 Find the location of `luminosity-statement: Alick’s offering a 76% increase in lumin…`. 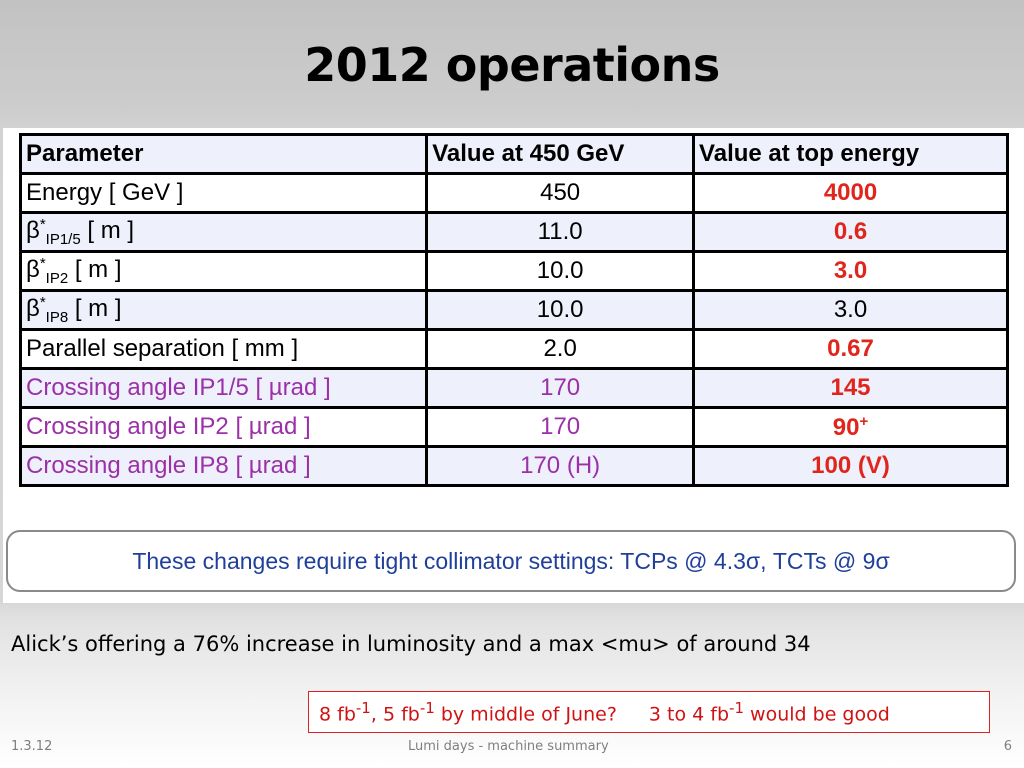

luminosity-statement: Alick’s offering a 76% increase in lumin… is located at coordinates (411, 644).